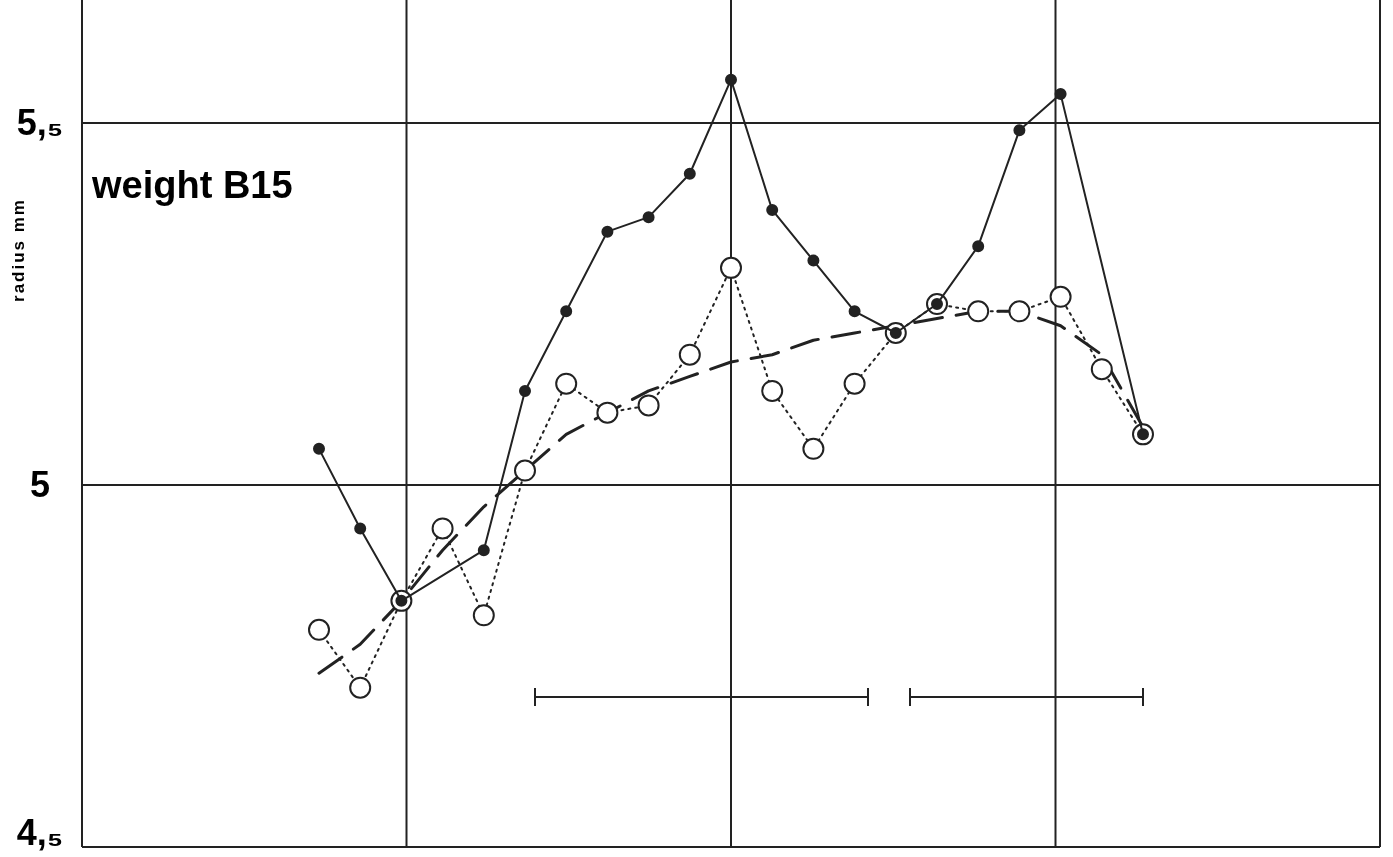 This screenshot has height=857, width=1393. Describe the element at coordinates (40, 485) in the screenshot. I see `y-tick-label: 5` at that location.